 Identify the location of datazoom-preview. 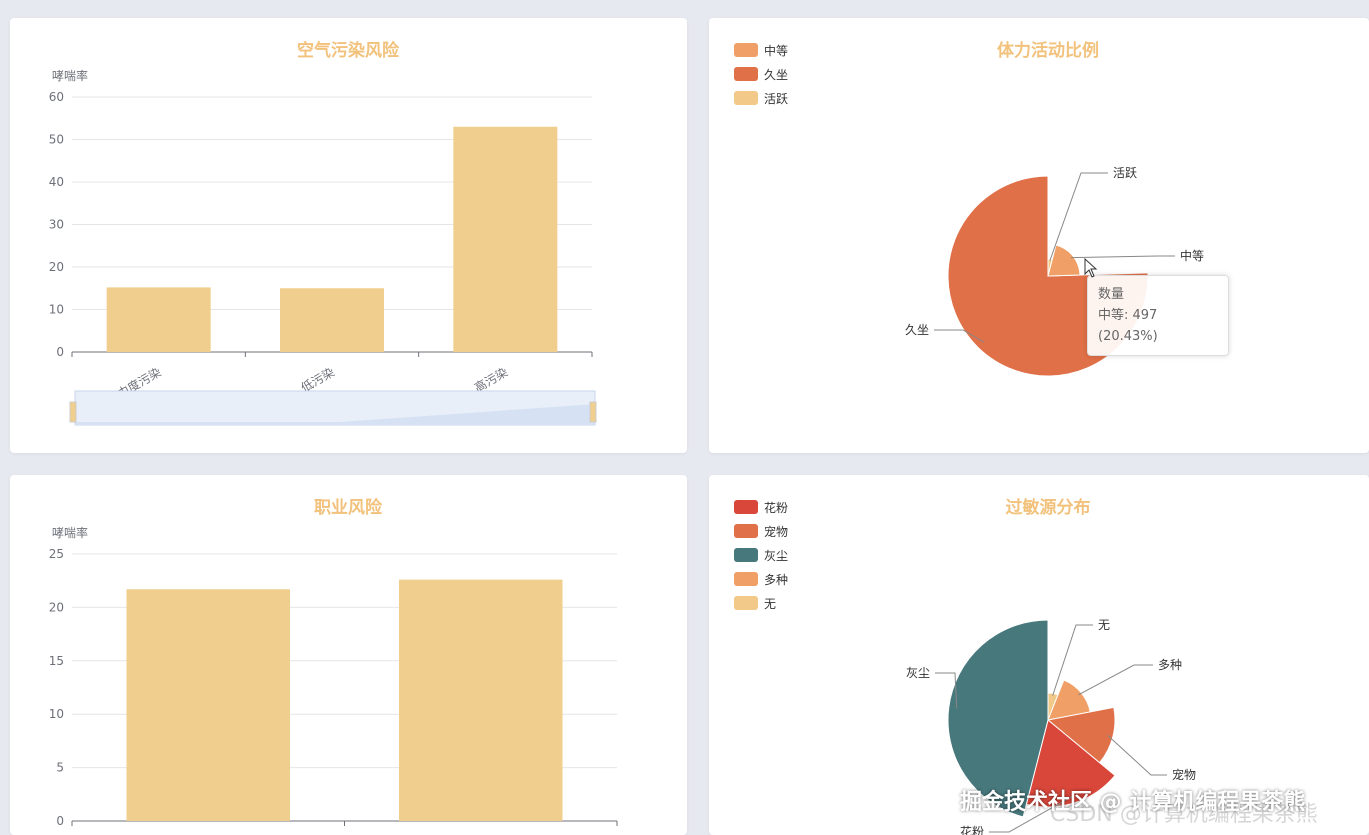
(335, 414).